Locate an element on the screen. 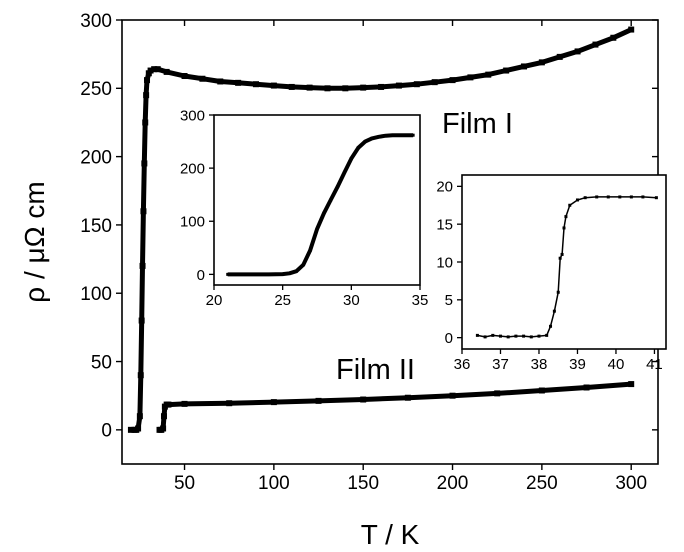 The image size is (684, 552). x-tick-label: 300 is located at coordinates (631, 483).